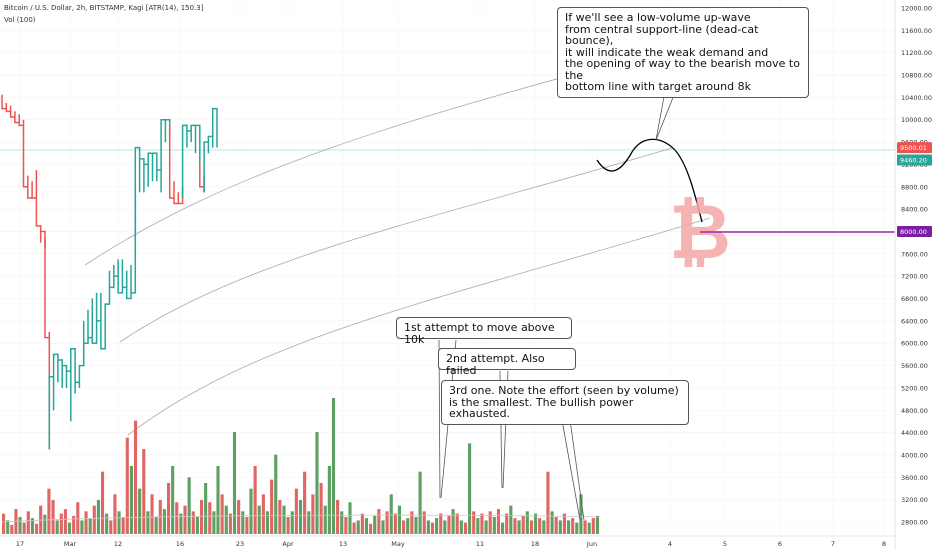  Describe the element at coordinates (180, 544) in the screenshot. I see `x-tick-label: 16` at that location.